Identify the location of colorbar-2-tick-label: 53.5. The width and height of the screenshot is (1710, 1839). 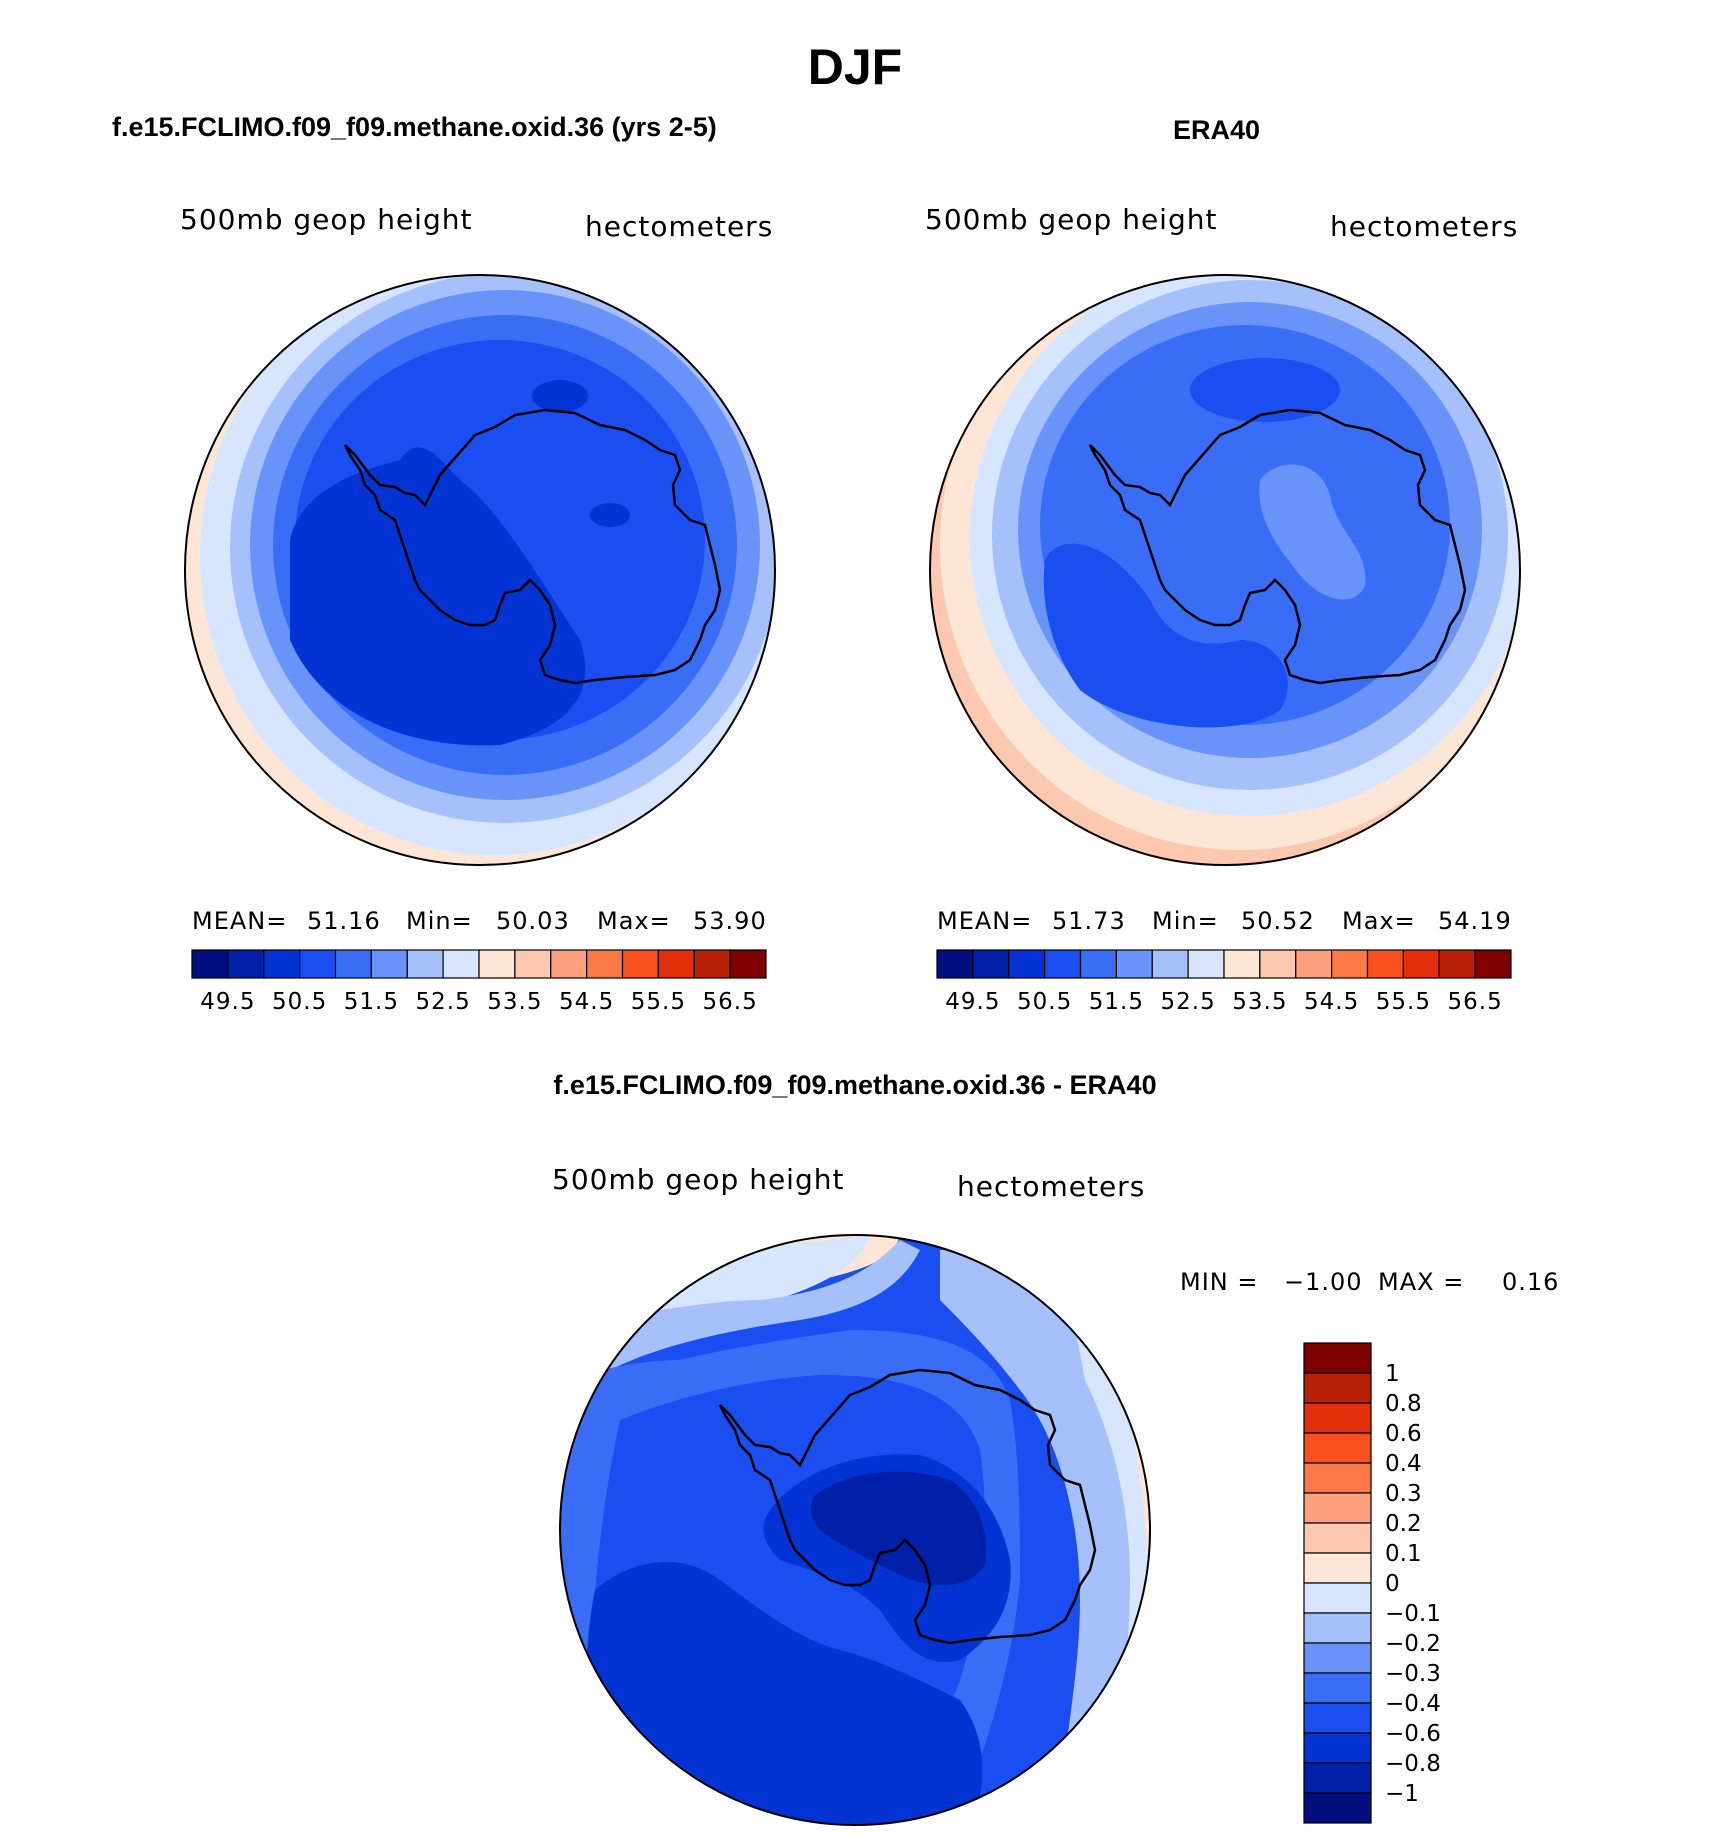
(1259, 1002).